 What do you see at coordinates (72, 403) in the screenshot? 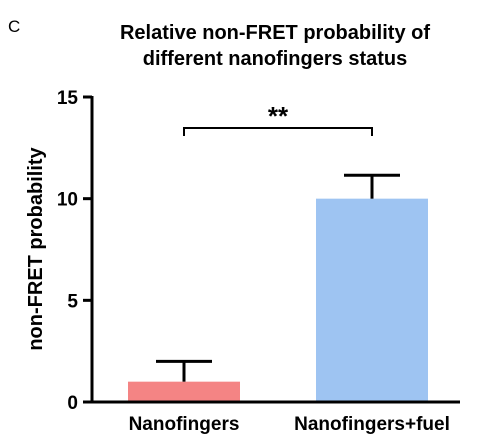
I see `y-tick-label-0: 0` at bounding box center [72, 403].